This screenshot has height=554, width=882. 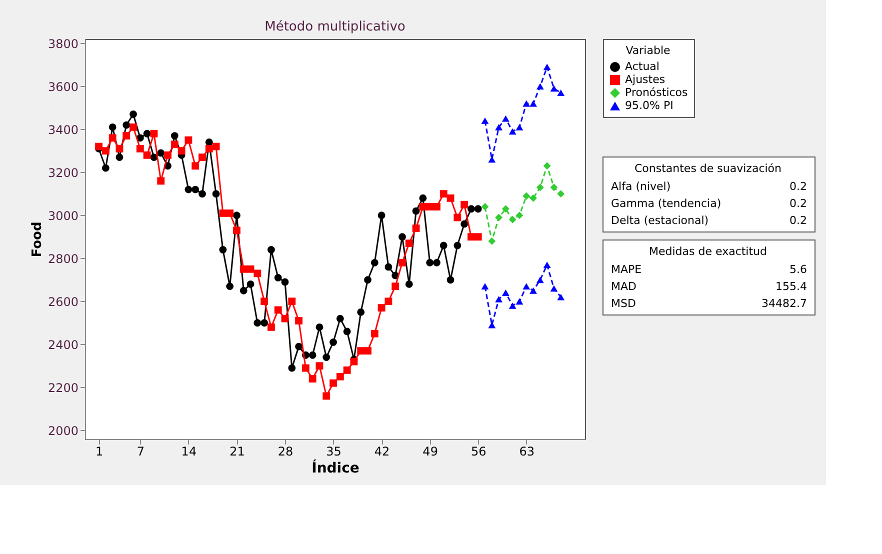 I want to click on y-tick-label: 2600, so click(x=63, y=301).